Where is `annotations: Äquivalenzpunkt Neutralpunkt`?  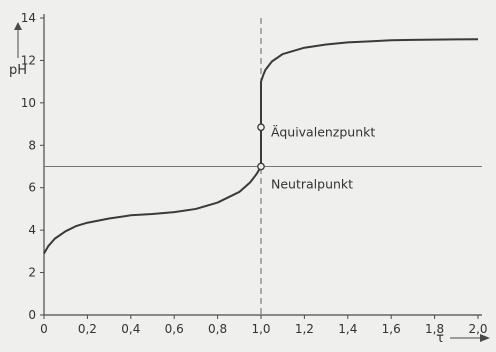
annotations: Äquivalenzpunkt Neutralpunkt is located at coordinates (316, 157).